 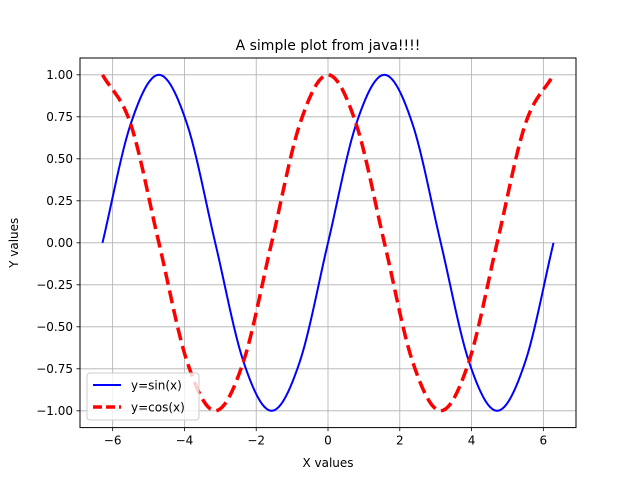 What do you see at coordinates (328, 46) in the screenshot?
I see `chart-title: A simple plot from java!!!!` at bounding box center [328, 46].